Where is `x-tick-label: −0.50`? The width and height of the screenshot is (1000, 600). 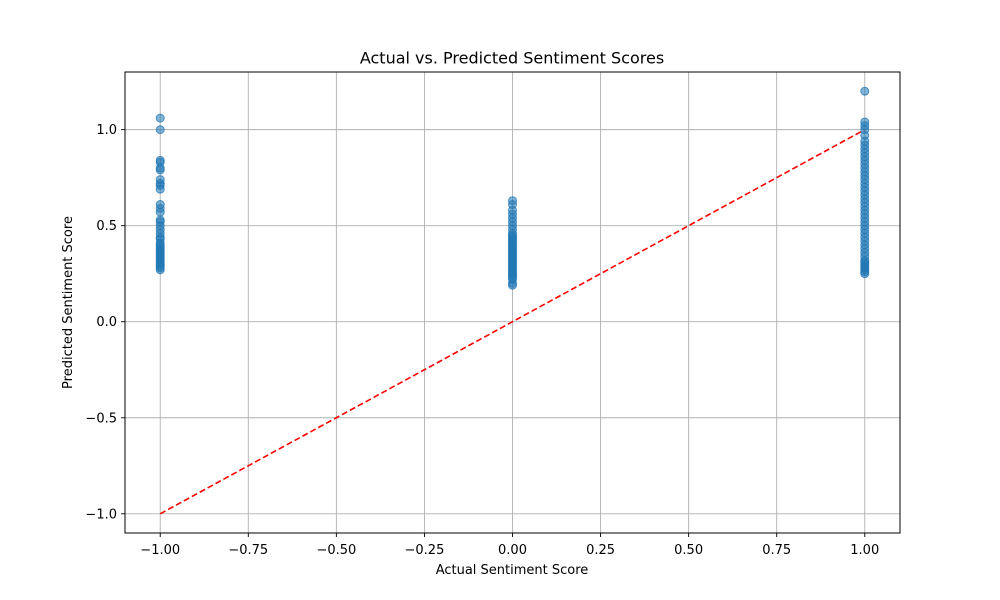
x-tick-label: −0.50 is located at coordinates (336, 550).